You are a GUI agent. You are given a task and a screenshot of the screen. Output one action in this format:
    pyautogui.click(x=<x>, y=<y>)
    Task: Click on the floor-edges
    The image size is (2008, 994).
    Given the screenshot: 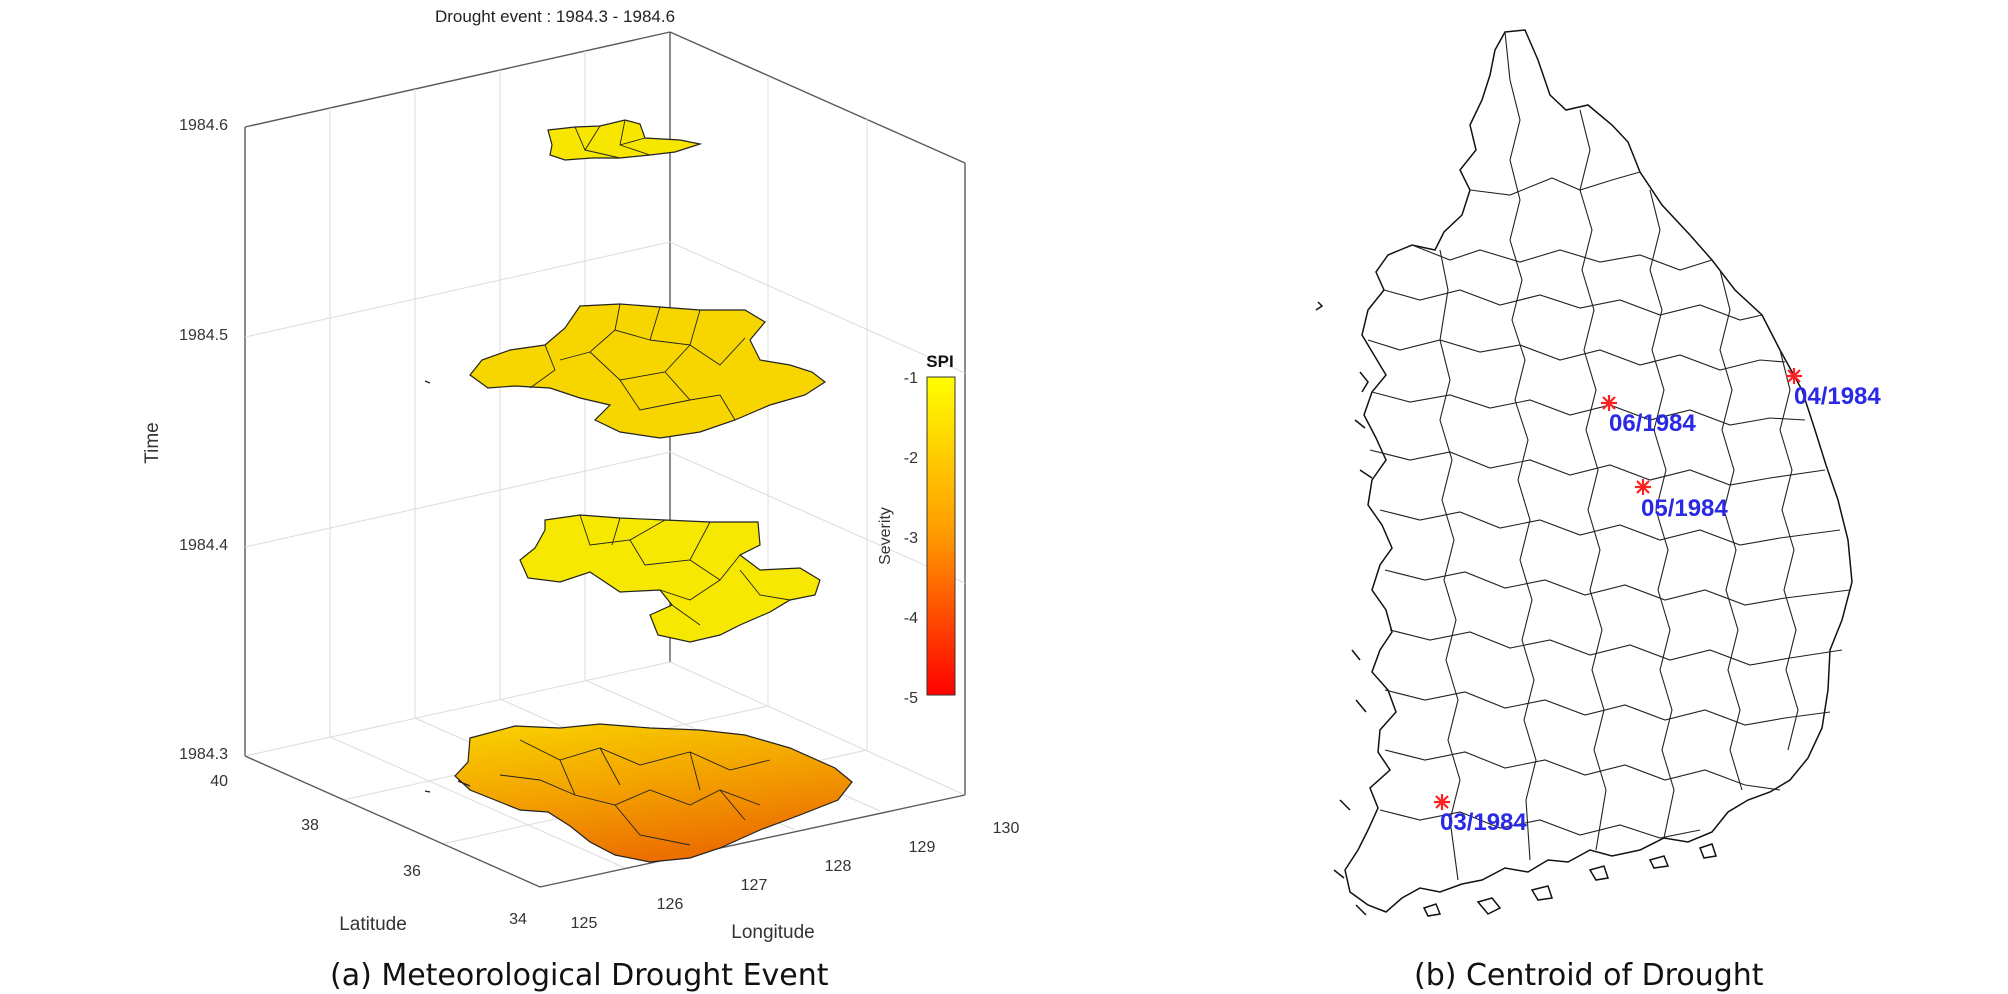 What is the action you would take?
    pyautogui.click(x=605, y=821)
    